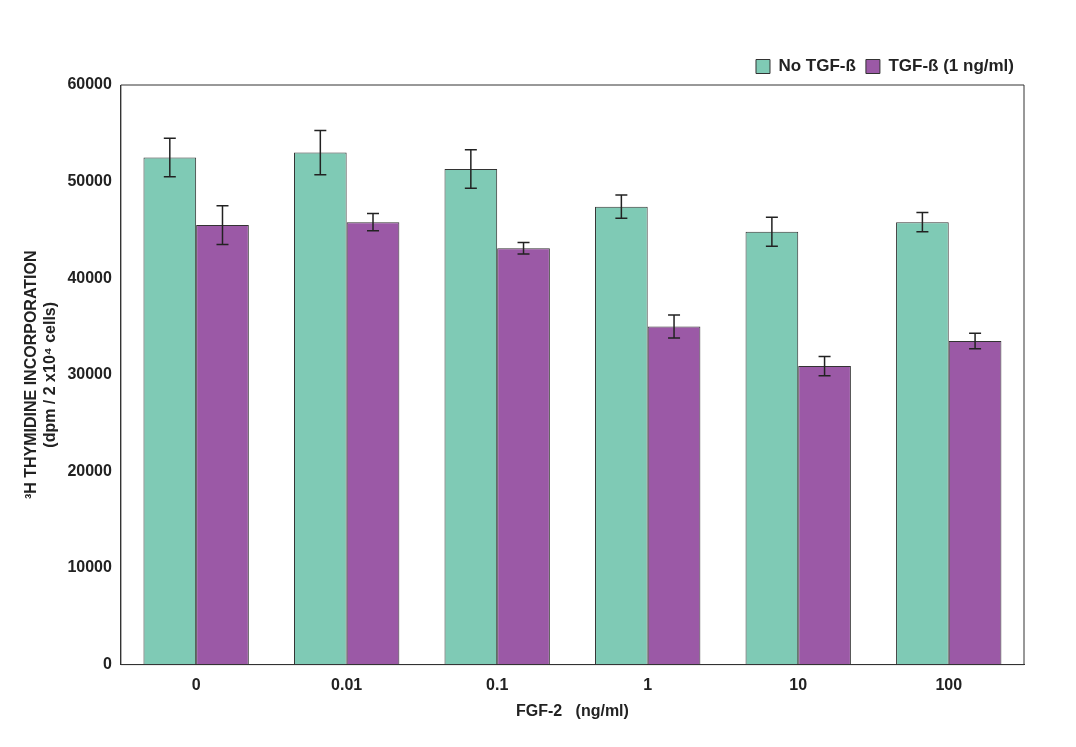  What do you see at coordinates (817, 66) in the screenshot?
I see `legend-label: No TGF-ß` at bounding box center [817, 66].